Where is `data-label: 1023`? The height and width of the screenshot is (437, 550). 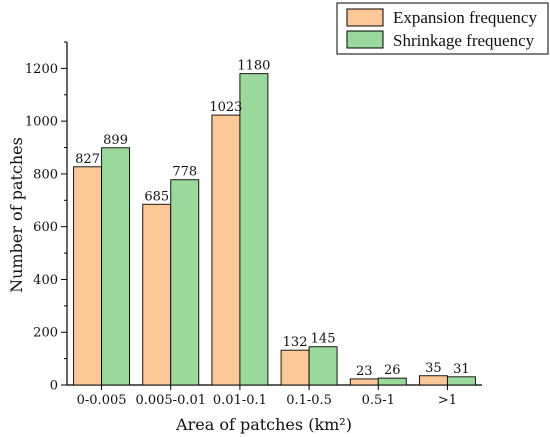 data-label: 1023 is located at coordinates (225, 107).